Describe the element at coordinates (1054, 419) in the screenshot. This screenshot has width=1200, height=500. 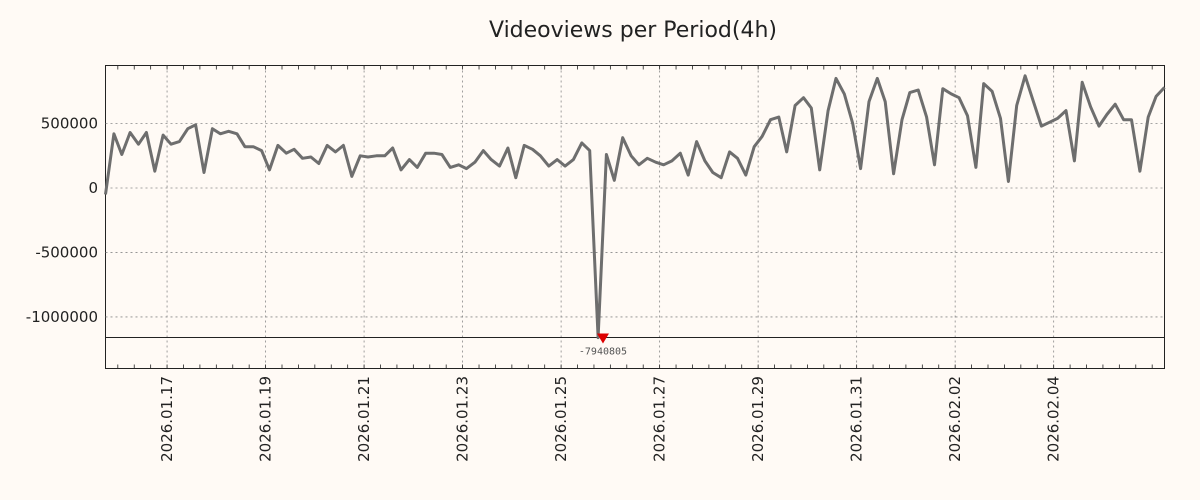
I see `x-tick-label: 2026.02.04` at that location.